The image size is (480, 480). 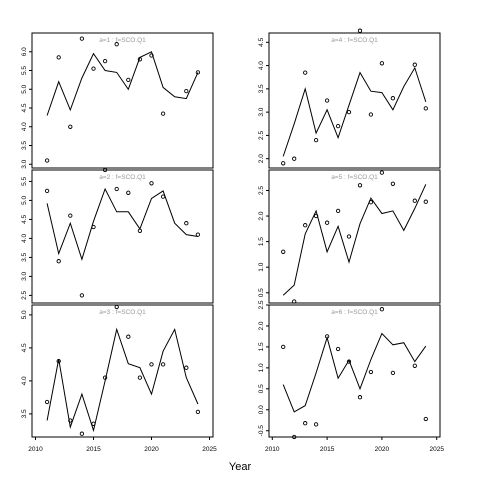 I want to click on panel-1: a=1 : f=SCO.Q1 3.0 3.5 4.0 4.5 5.0 5.5 6.0, so click(x=117, y=100).